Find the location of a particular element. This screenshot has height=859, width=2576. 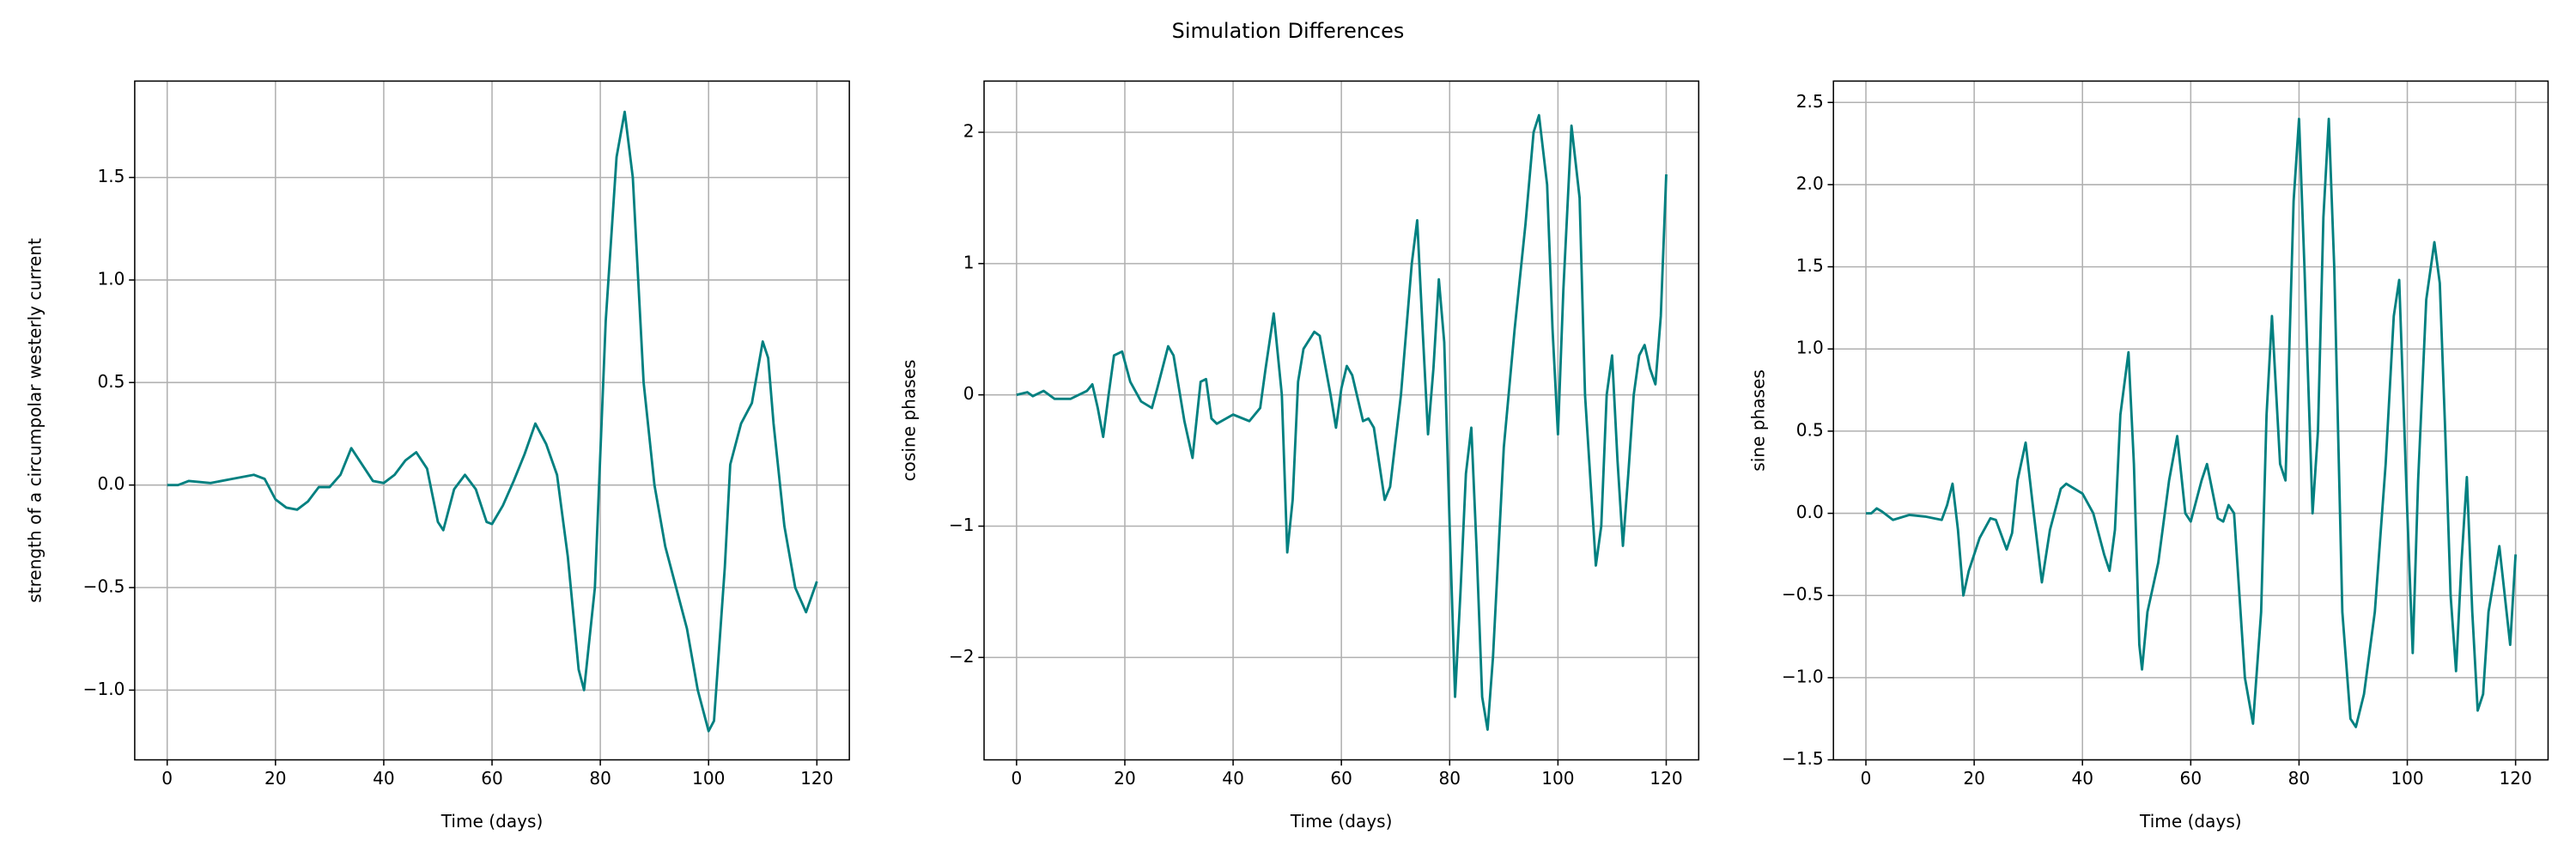

y-tick-label: −1.5 is located at coordinates (1803, 758).